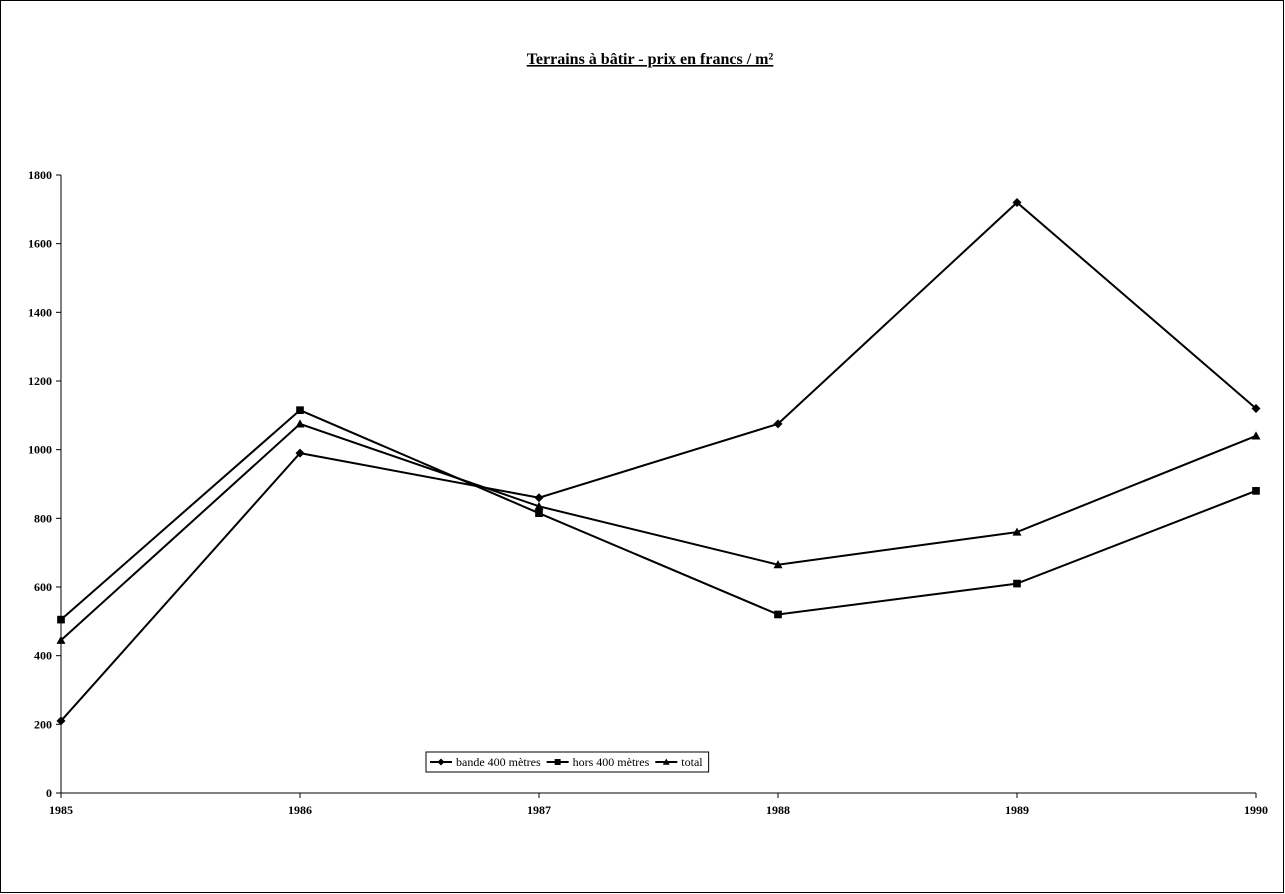 The height and width of the screenshot is (894, 1285). What do you see at coordinates (539, 810) in the screenshot?
I see `x-tick-label: 1987` at bounding box center [539, 810].